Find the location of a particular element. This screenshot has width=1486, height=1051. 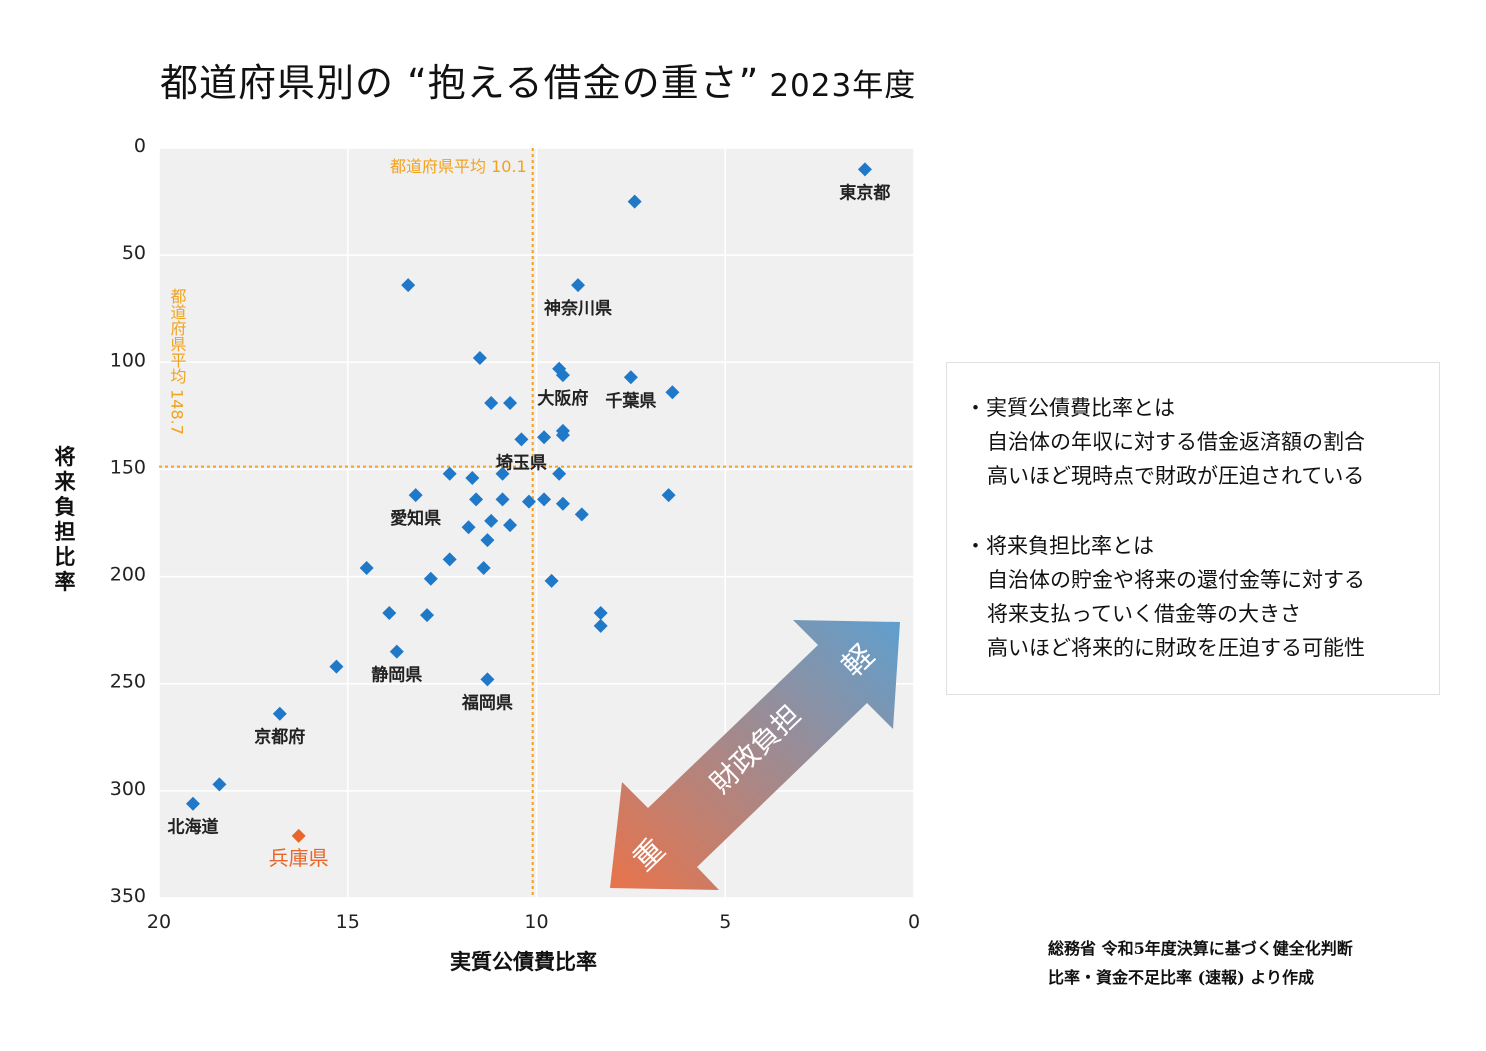

x-tick-label: 20 is located at coordinates (159, 922).